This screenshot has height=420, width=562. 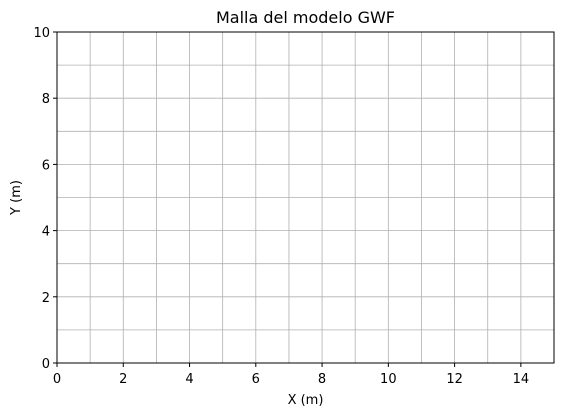 What do you see at coordinates (291, 375) in the screenshot?
I see `x-axis-ticks: 0 2 4 6 8 10 12 14` at bounding box center [291, 375].